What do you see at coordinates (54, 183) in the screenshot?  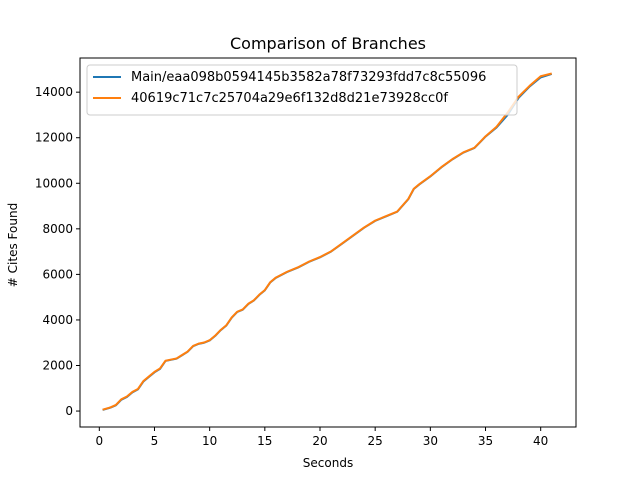 I see `y-tick-label: 10000` at bounding box center [54, 183].